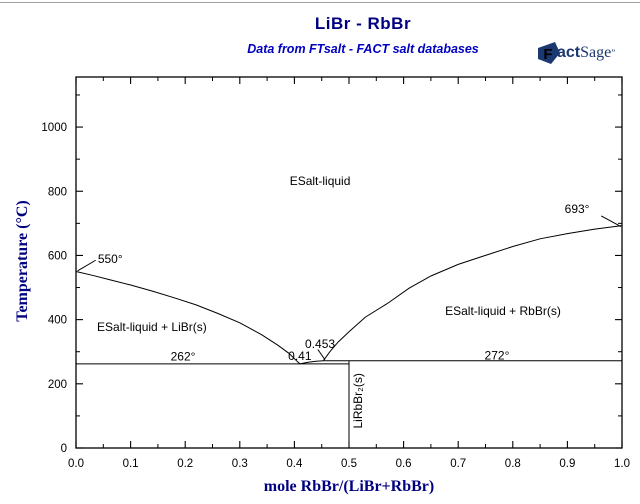 The height and width of the screenshot is (504, 640). I want to click on svg-text: F, so click(547, 54).